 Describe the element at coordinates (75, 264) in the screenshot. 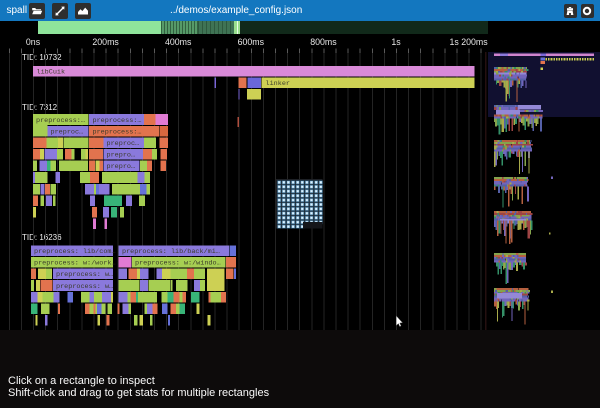

I see `svg-text:preprocess: w:/work…: preprocess` at that location.